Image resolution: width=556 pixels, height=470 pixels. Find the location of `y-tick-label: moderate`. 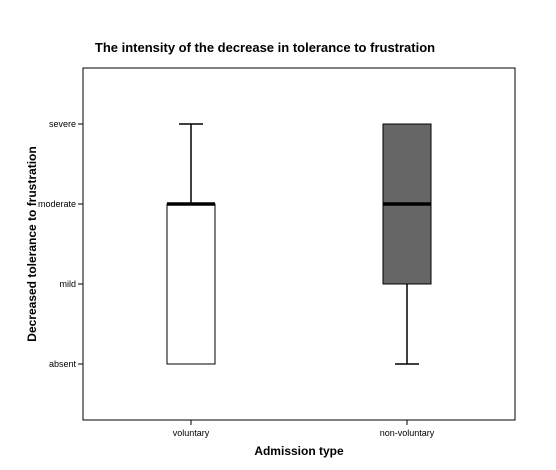

y-tick-label: moderate is located at coordinates (57, 204).